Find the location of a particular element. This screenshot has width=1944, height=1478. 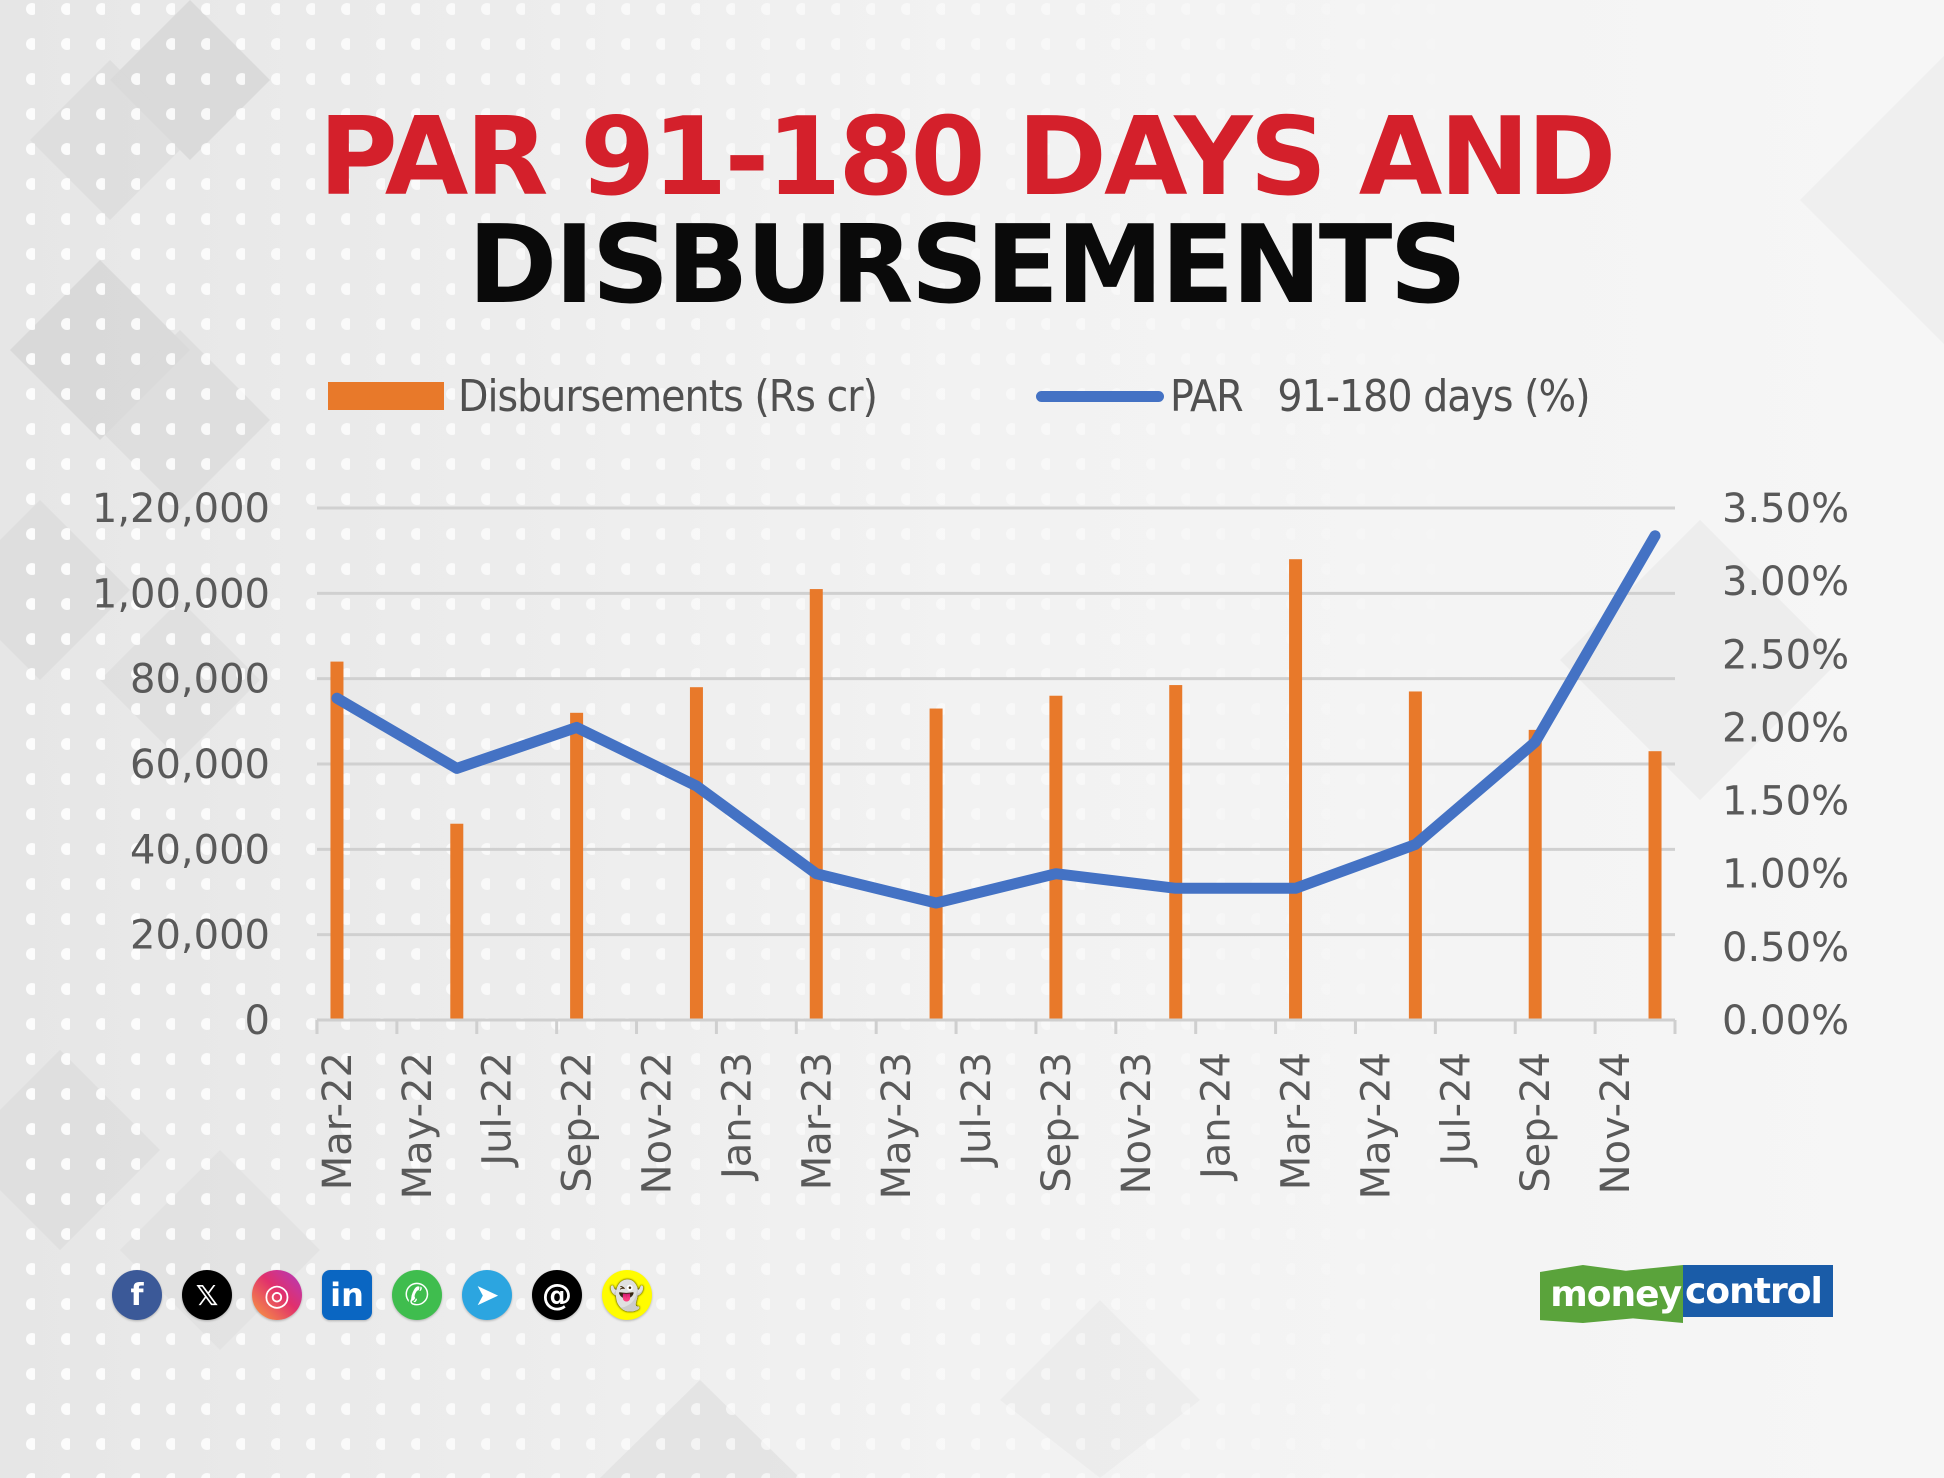

icon-glyph: 𝕏 is located at coordinates (207, 1295).